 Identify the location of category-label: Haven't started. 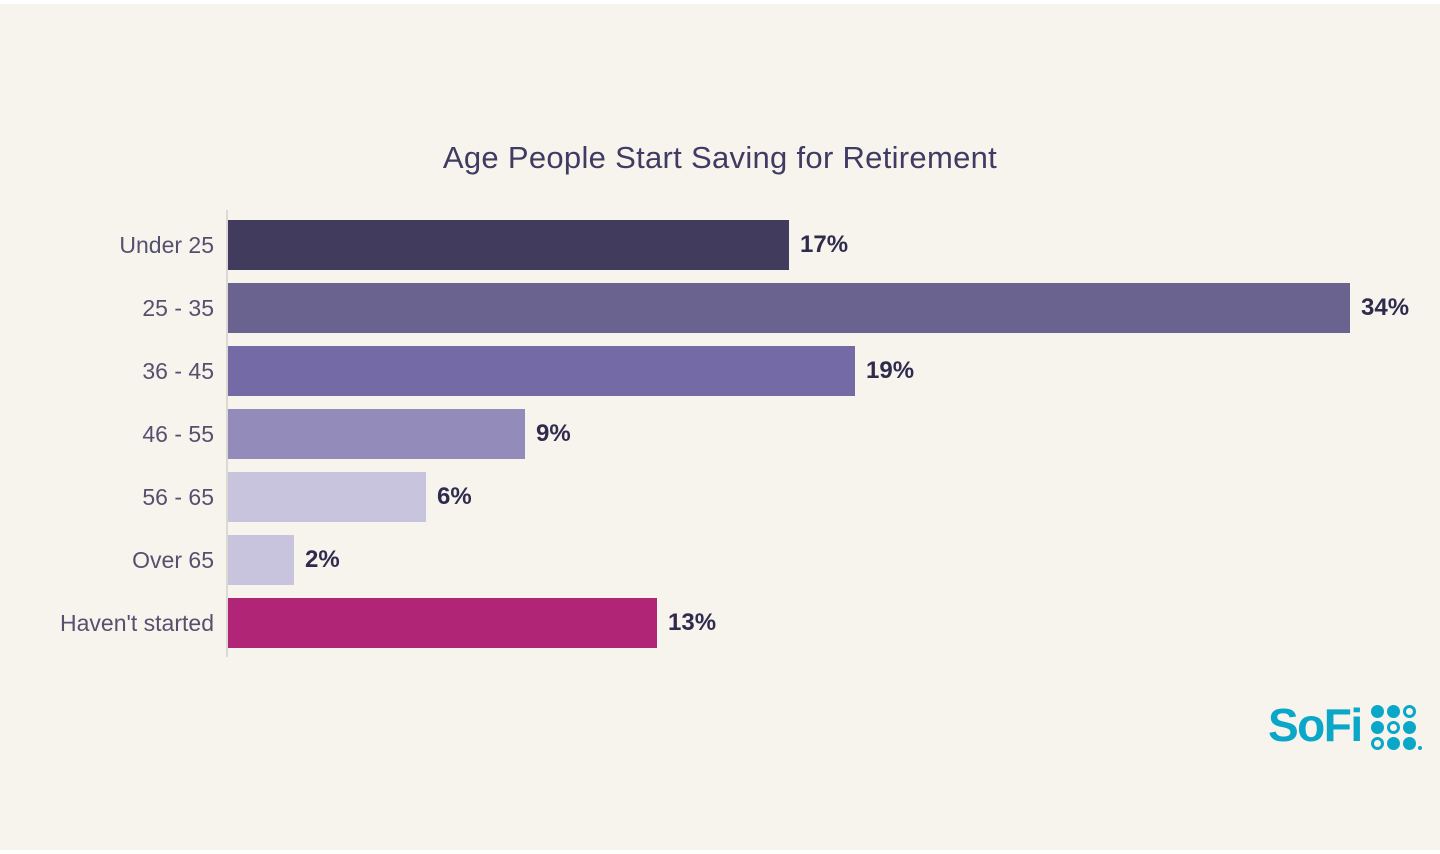
(137, 622).